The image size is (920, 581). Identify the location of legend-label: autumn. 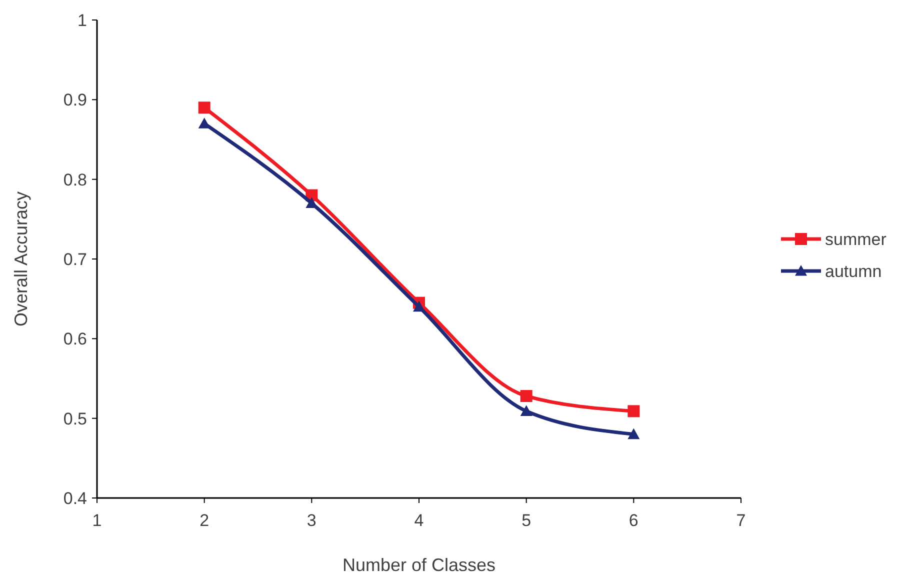
(853, 271).